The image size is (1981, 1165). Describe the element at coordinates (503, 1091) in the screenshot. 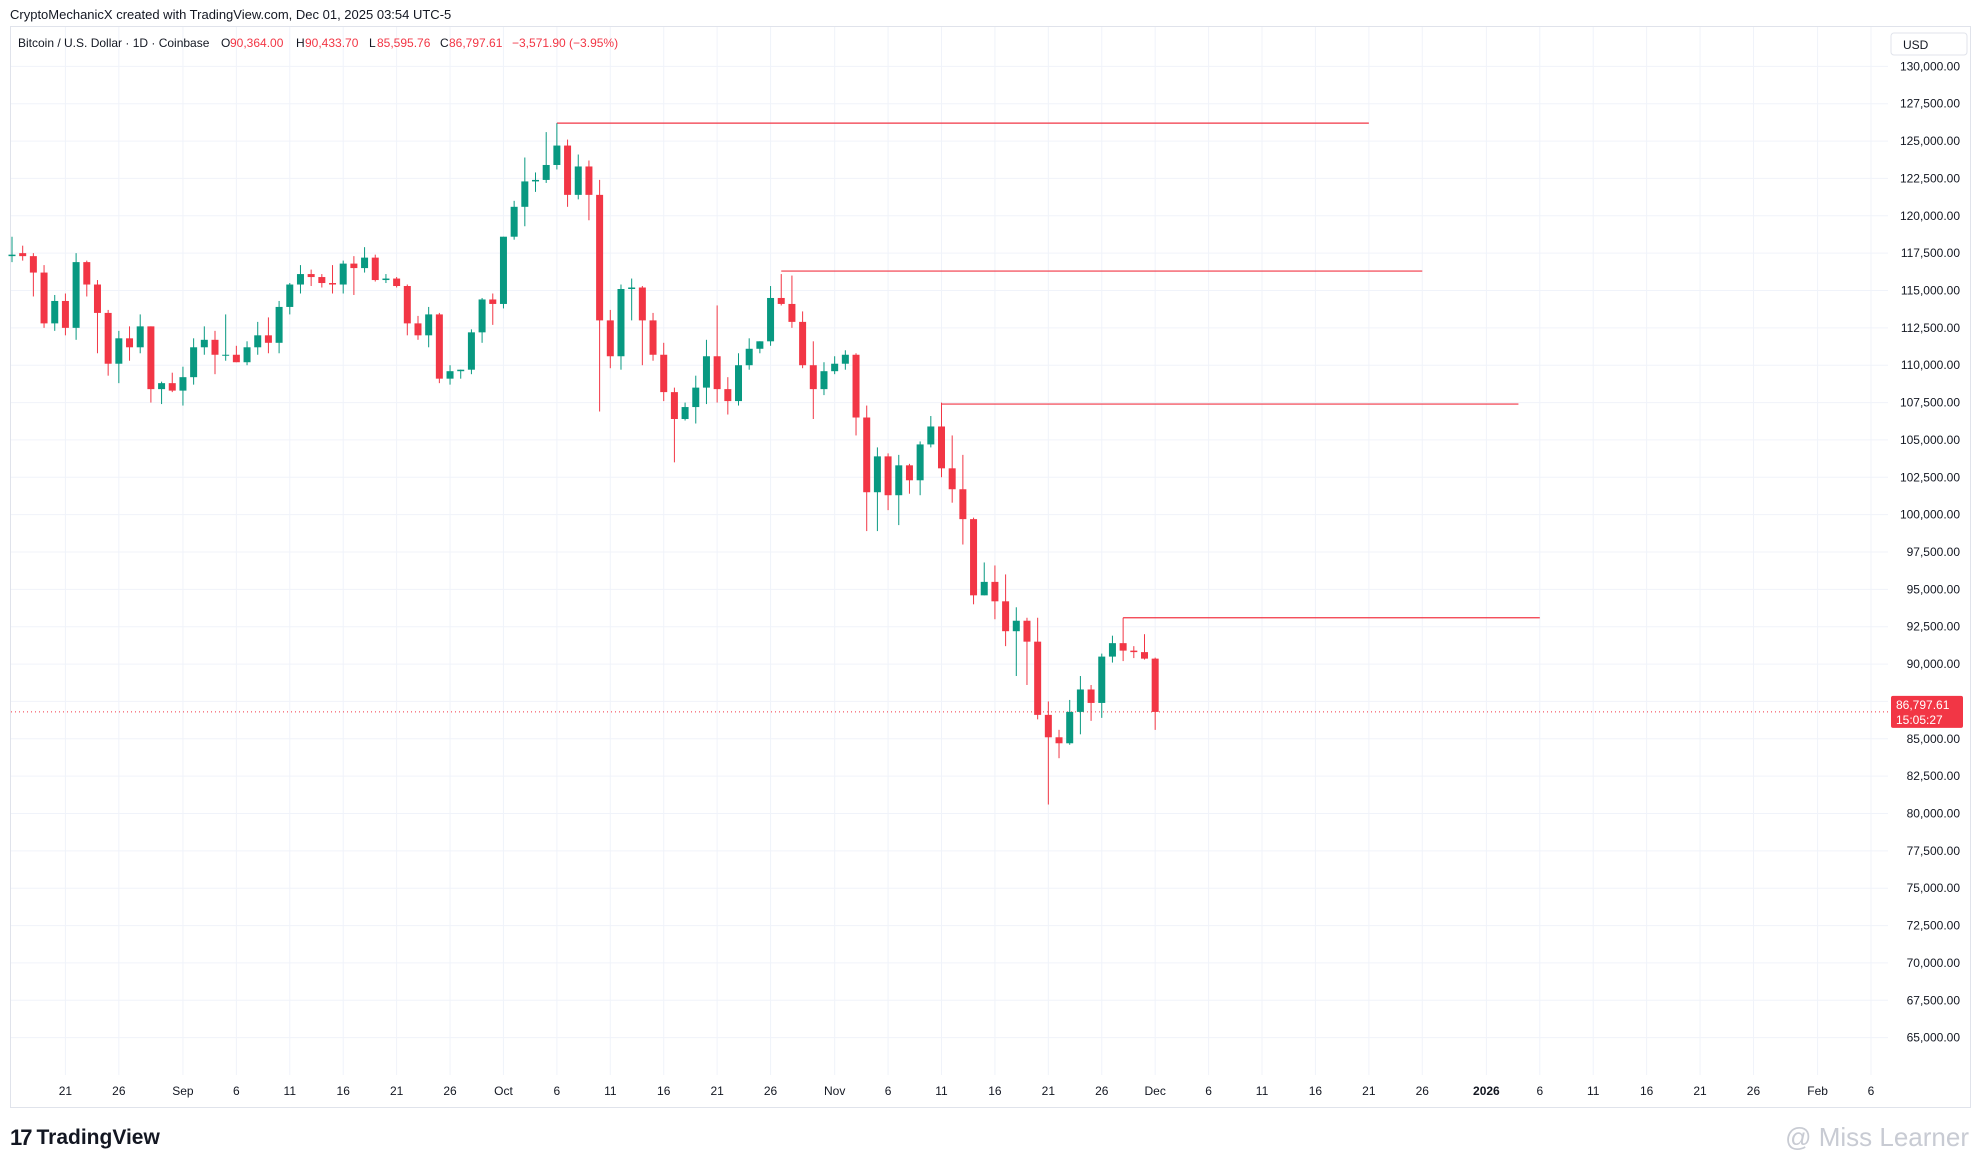

I see `x-tick-label: Oct` at that location.